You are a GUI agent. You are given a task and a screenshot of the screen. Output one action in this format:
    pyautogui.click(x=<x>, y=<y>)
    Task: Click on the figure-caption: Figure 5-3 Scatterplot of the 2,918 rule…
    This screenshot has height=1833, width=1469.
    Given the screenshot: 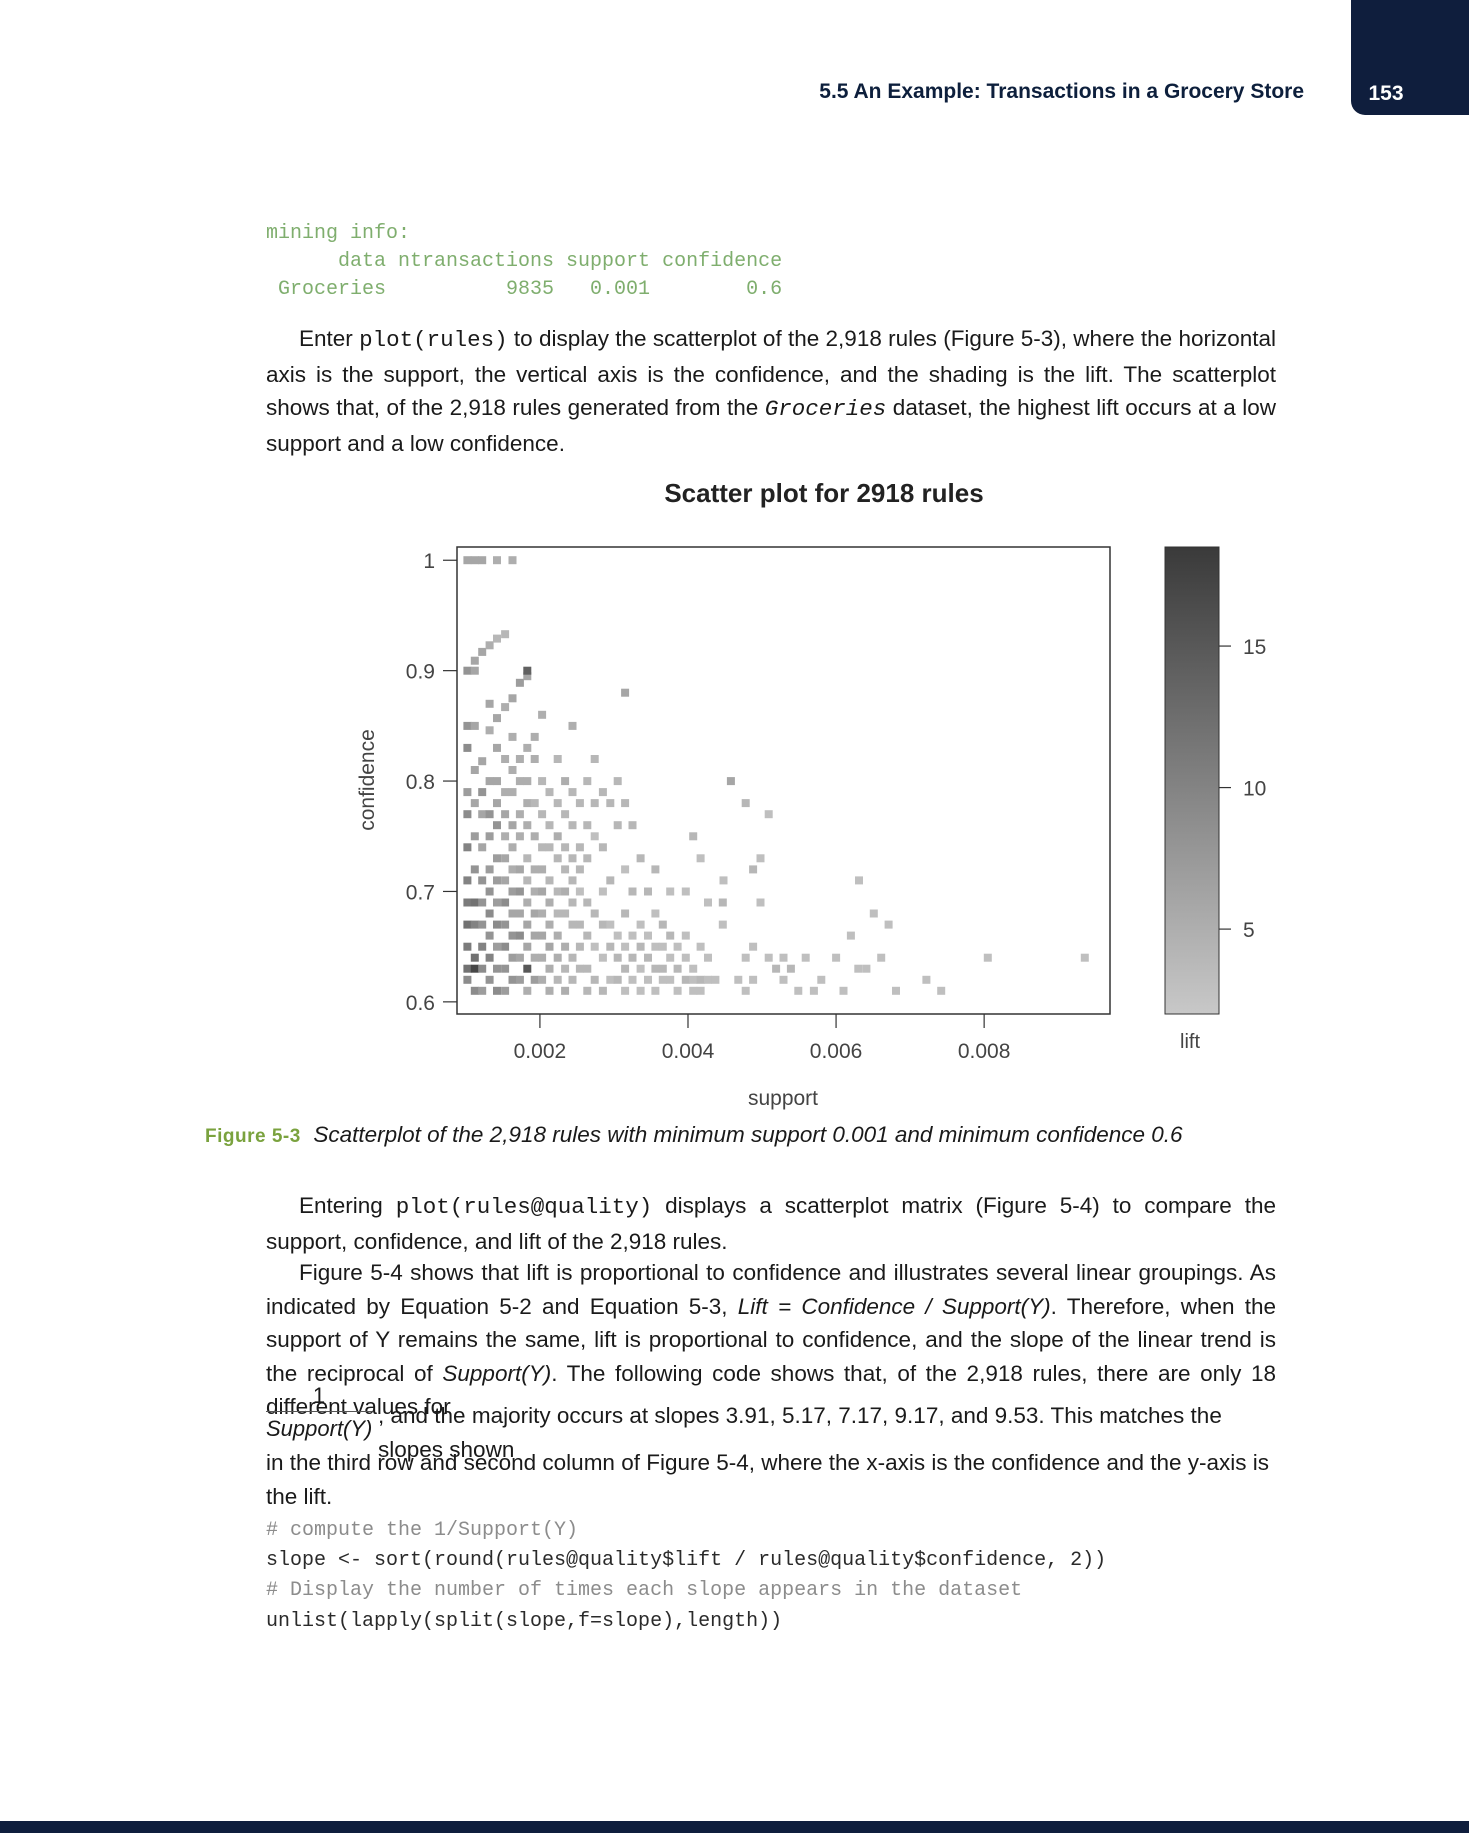 What is the action you would take?
    pyautogui.click(x=694, y=1135)
    